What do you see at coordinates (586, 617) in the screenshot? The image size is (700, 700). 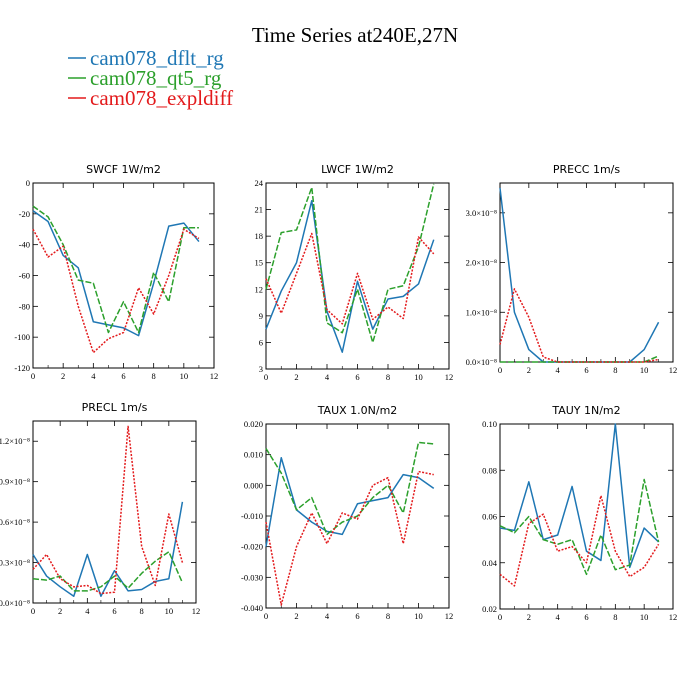 I see `x-tick-label-tauy: 6` at bounding box center [586, 617].